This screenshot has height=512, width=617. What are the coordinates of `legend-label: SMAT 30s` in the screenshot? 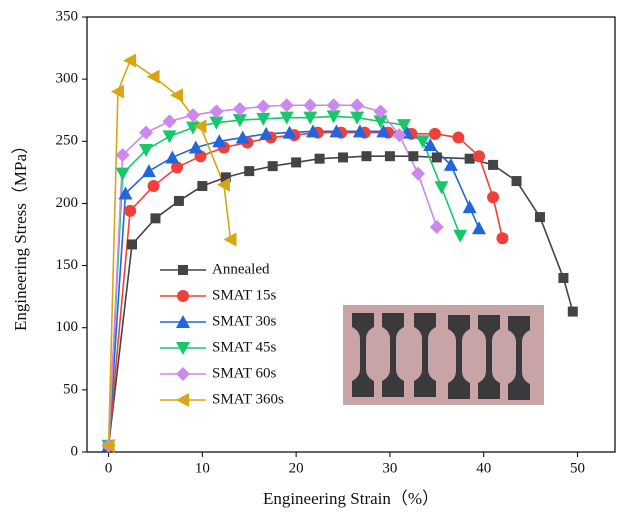 It's located at (244, 321).